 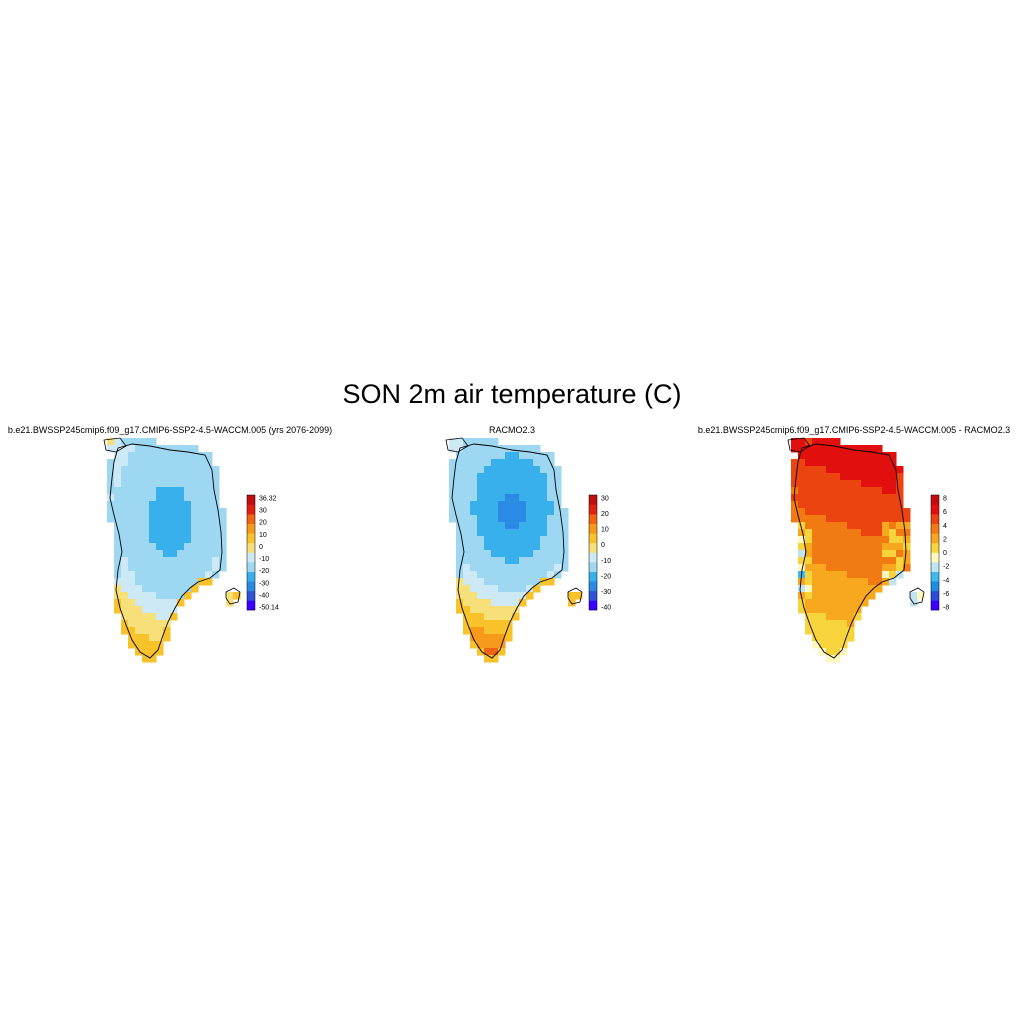 I want to click on greenland-map-model: 36.32 30 20 10 0 -10 -20 -30 -40 -50.14, so click(x=191, y=550).